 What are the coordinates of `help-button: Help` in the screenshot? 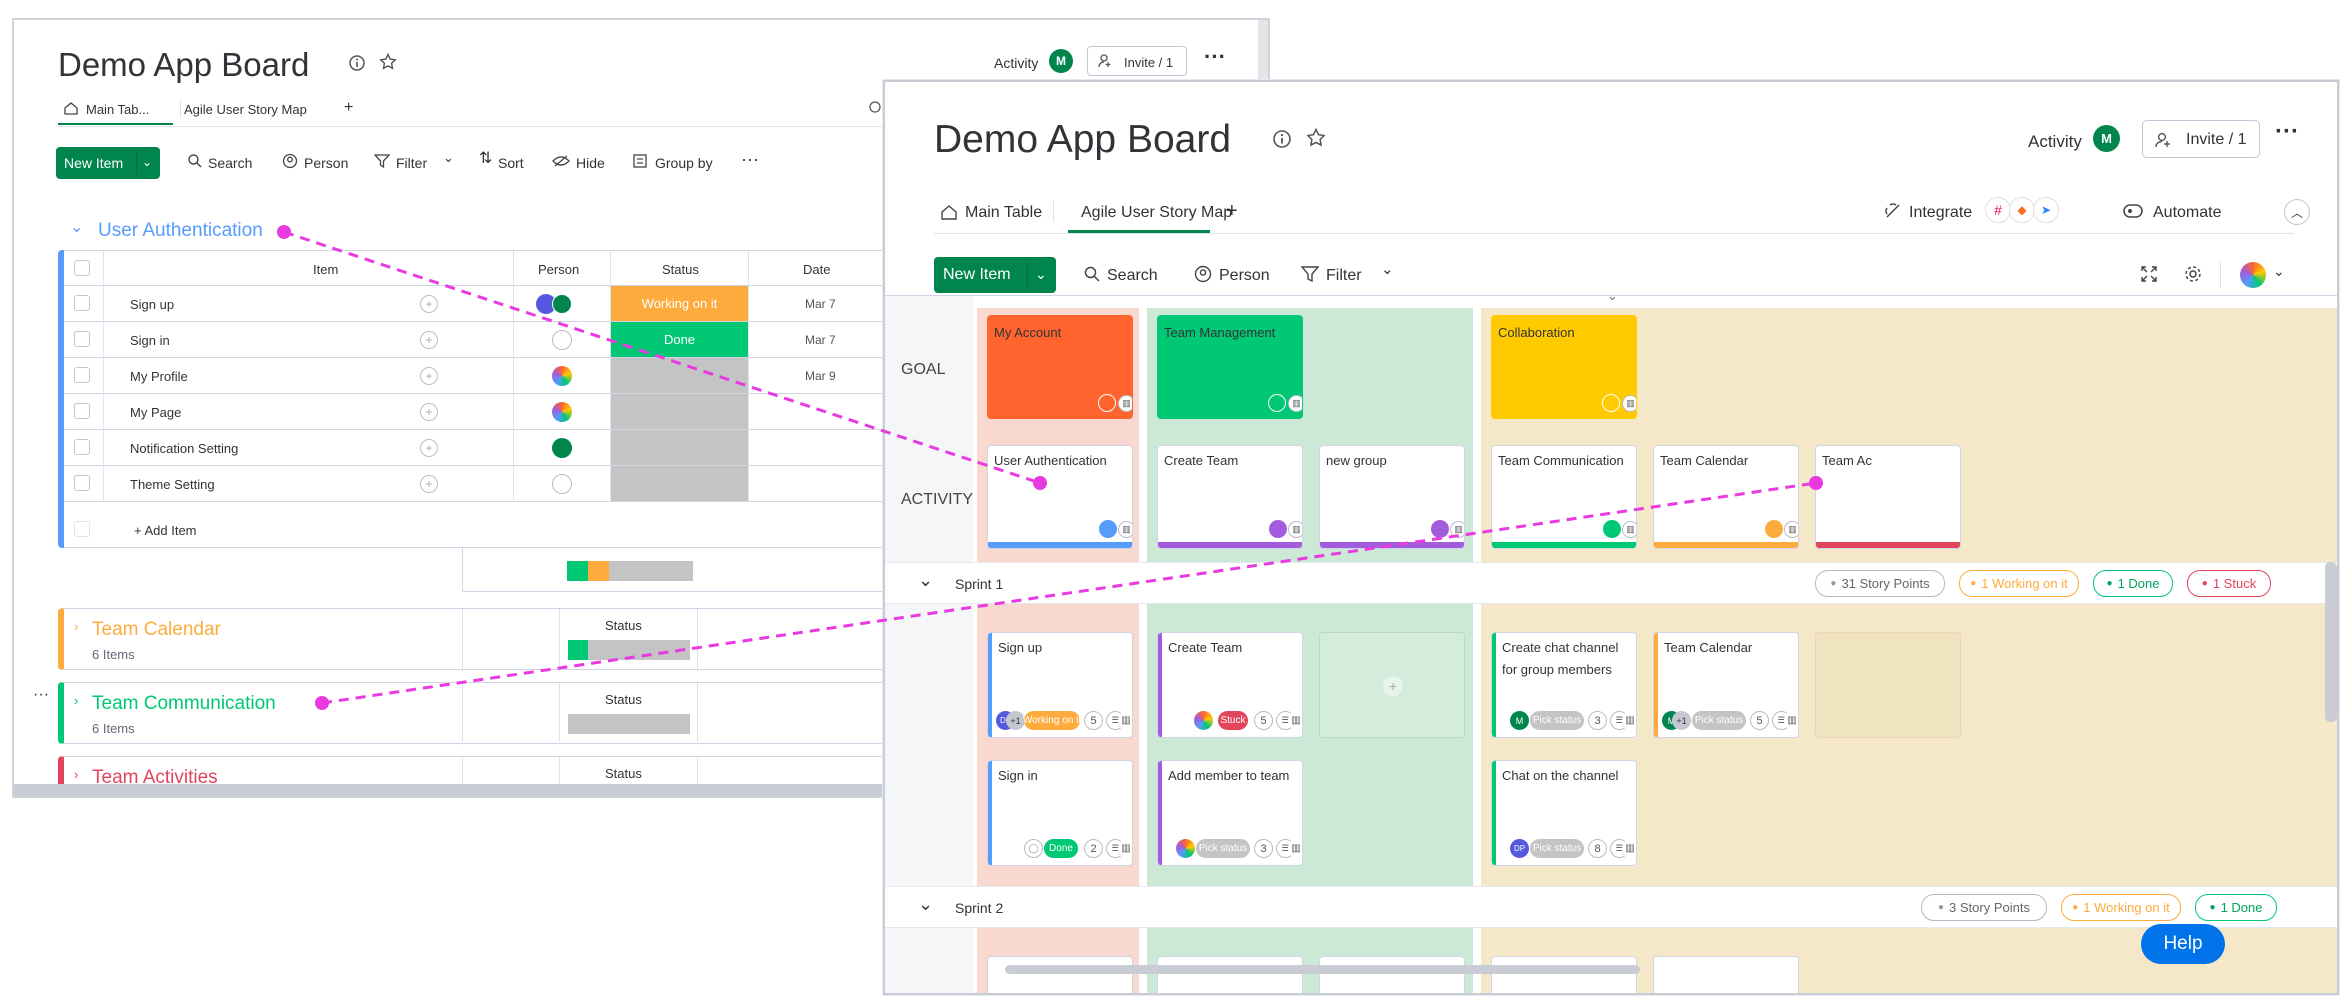 It's located at (2183, 944).